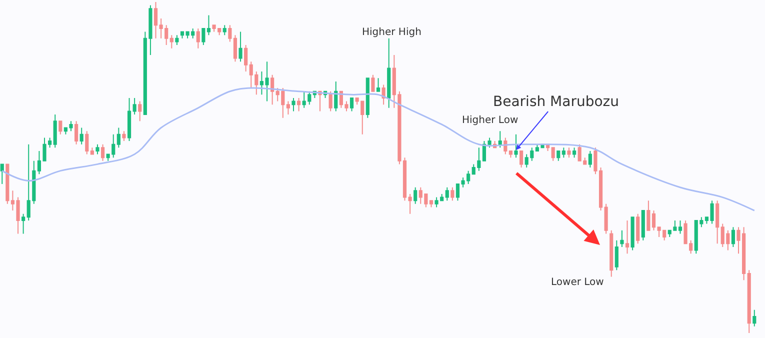 This screenshot has height=338, width=765. I want to click on annotation: Lower Low, so click(577, 282).